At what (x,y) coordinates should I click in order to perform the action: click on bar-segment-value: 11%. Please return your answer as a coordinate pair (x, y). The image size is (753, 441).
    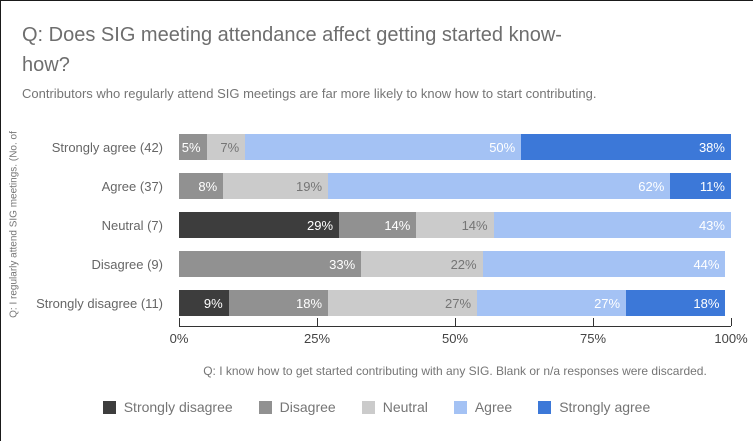
    Looking at the image, I should click on (712, 186).